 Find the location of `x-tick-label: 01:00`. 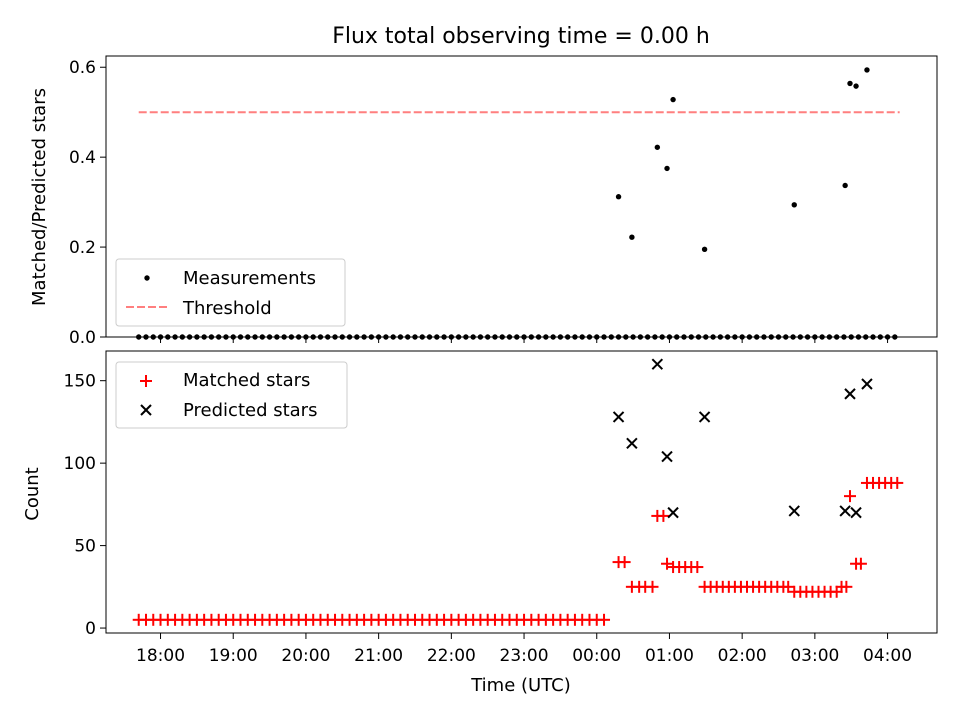

x-tick-label: 01:00 is located at coordinates (669, 656).